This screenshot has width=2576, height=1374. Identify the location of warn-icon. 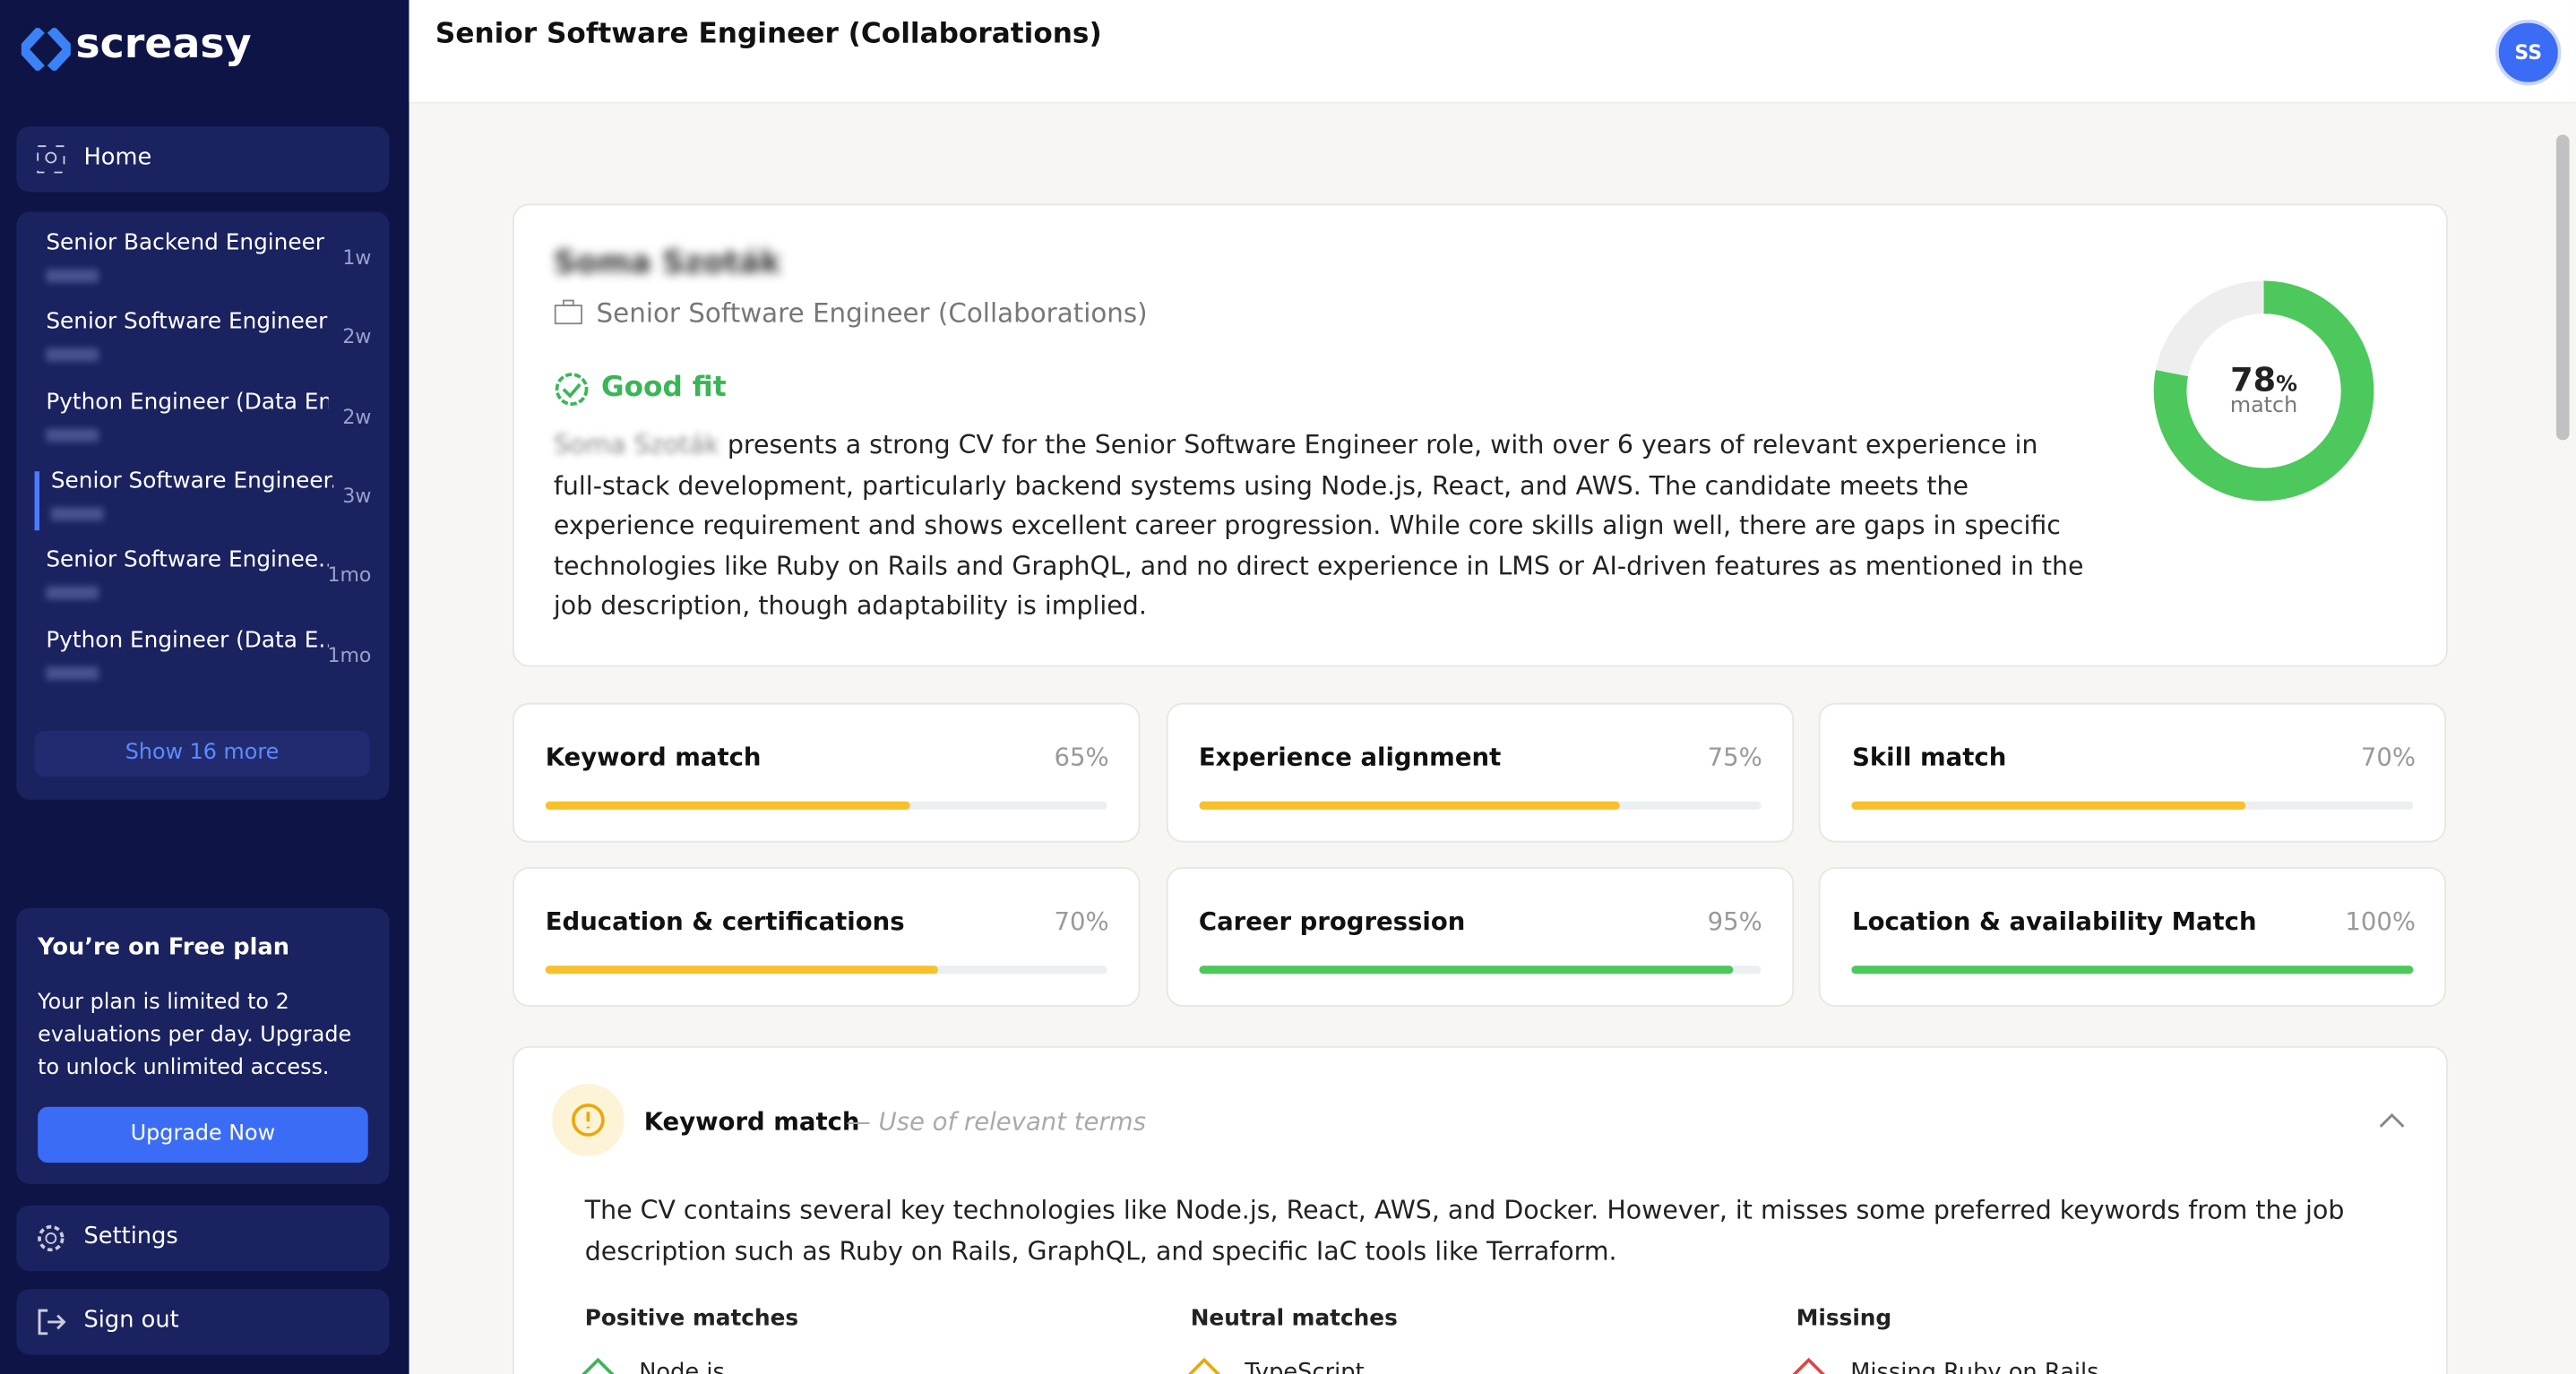
(589, 1120).